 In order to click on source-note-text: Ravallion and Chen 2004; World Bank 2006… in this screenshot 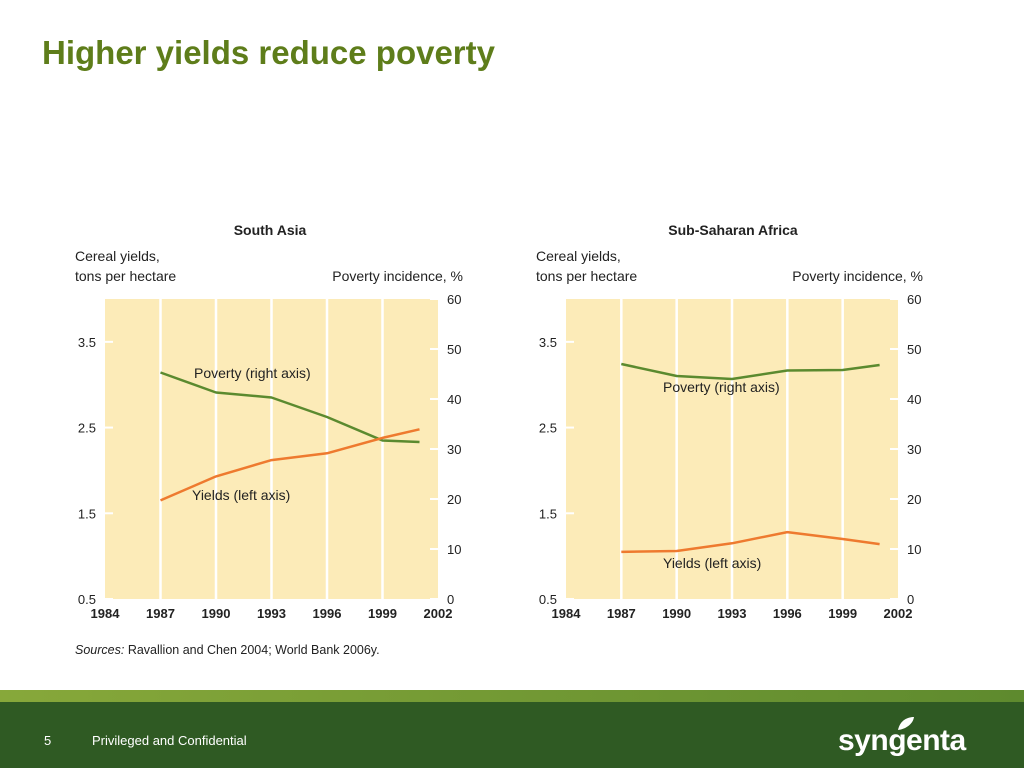, I will do `click(251, 650)`.